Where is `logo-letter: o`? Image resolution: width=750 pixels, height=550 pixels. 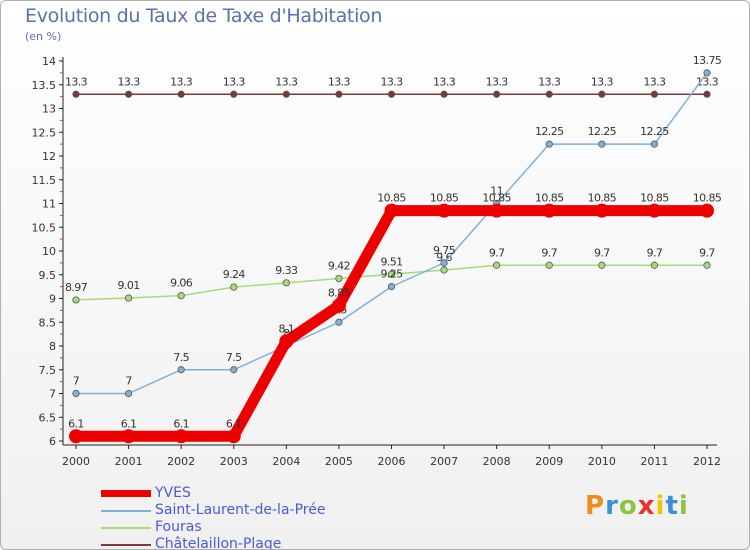
logo-letter: o is located at coordinates (628, 506).